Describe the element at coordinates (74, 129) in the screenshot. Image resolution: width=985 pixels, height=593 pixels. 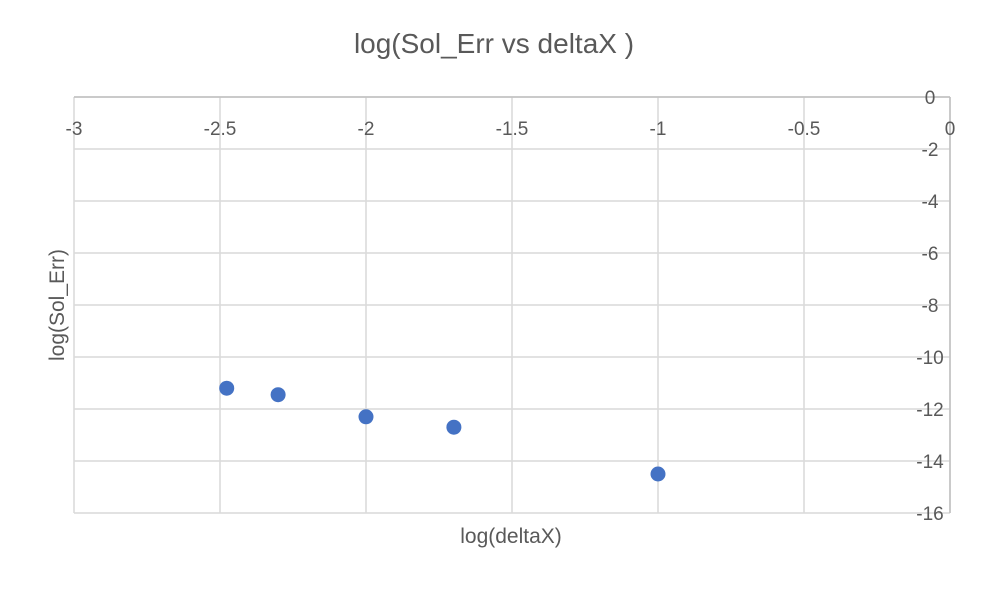
I see `x-tick-label: -3` at that location.